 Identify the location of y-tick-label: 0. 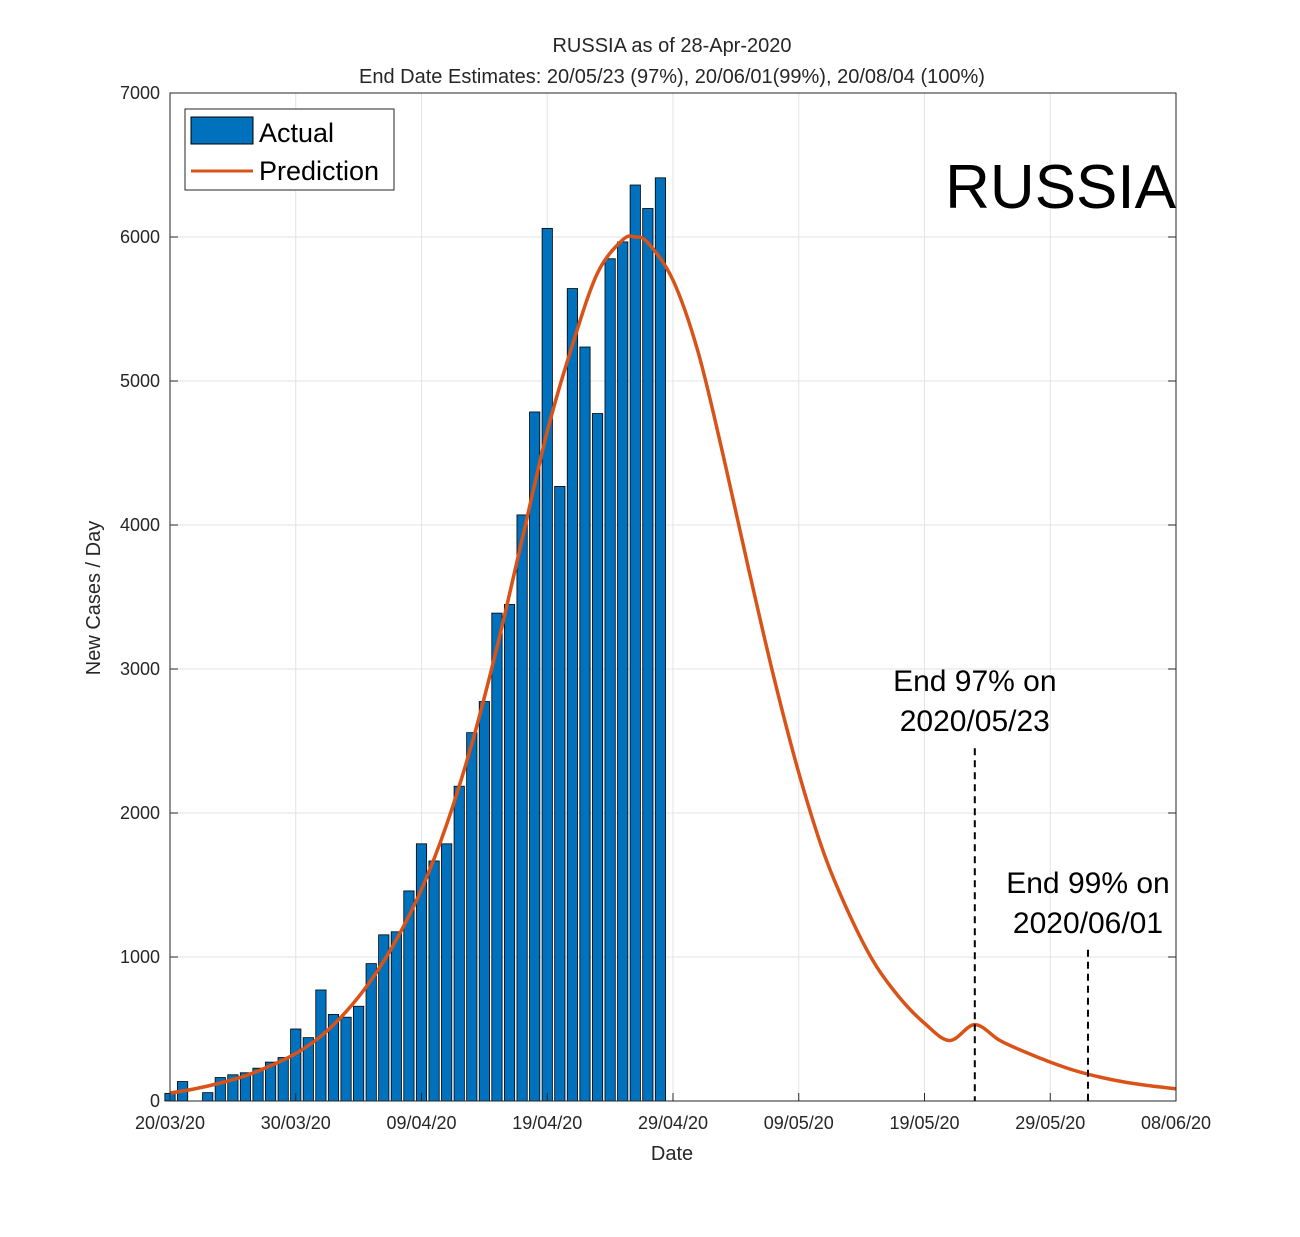
(155, 1101).